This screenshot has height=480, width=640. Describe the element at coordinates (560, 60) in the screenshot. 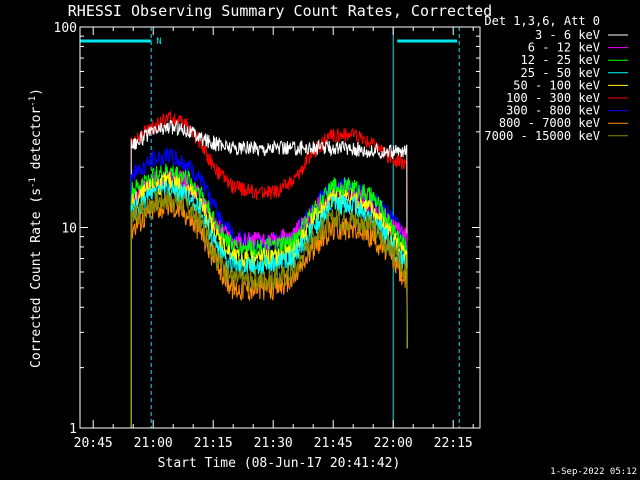

I see `legend-label-2: 12 - 25 keV` at that location.